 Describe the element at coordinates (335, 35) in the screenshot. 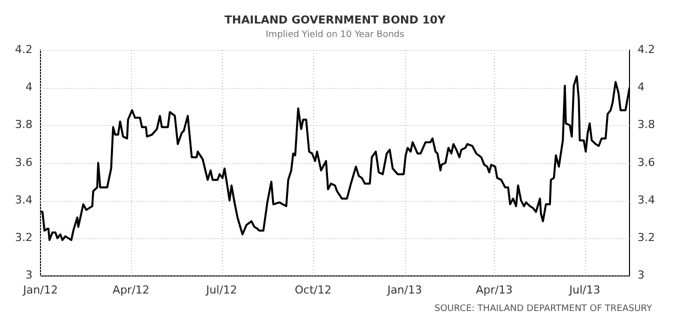

I see `chart-subtitle: Implied Yield on 10 Year Bonds` at that location.